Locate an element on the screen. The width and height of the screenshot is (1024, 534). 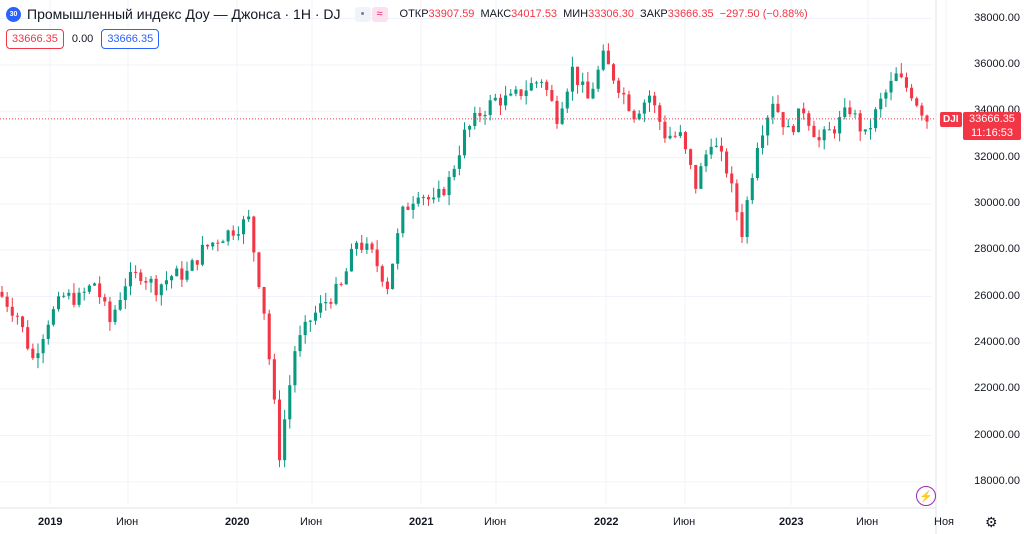
y-tick-label: 38000.00 is located at coordinates (997, 17).